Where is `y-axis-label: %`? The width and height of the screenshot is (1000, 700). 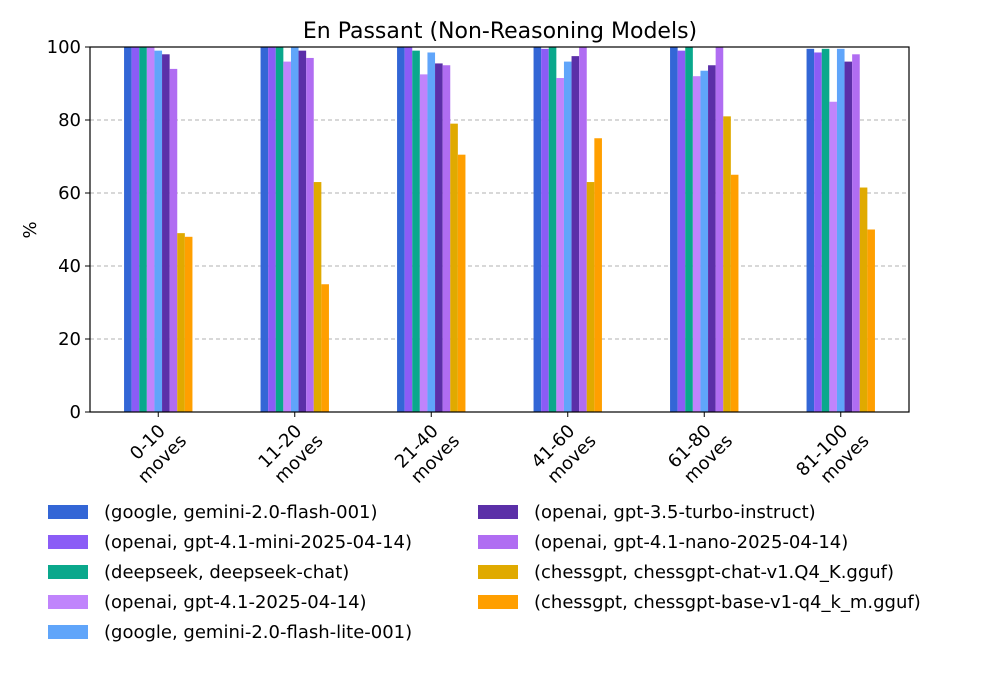 y-axis-label: % is located at coordinates (30, 229).